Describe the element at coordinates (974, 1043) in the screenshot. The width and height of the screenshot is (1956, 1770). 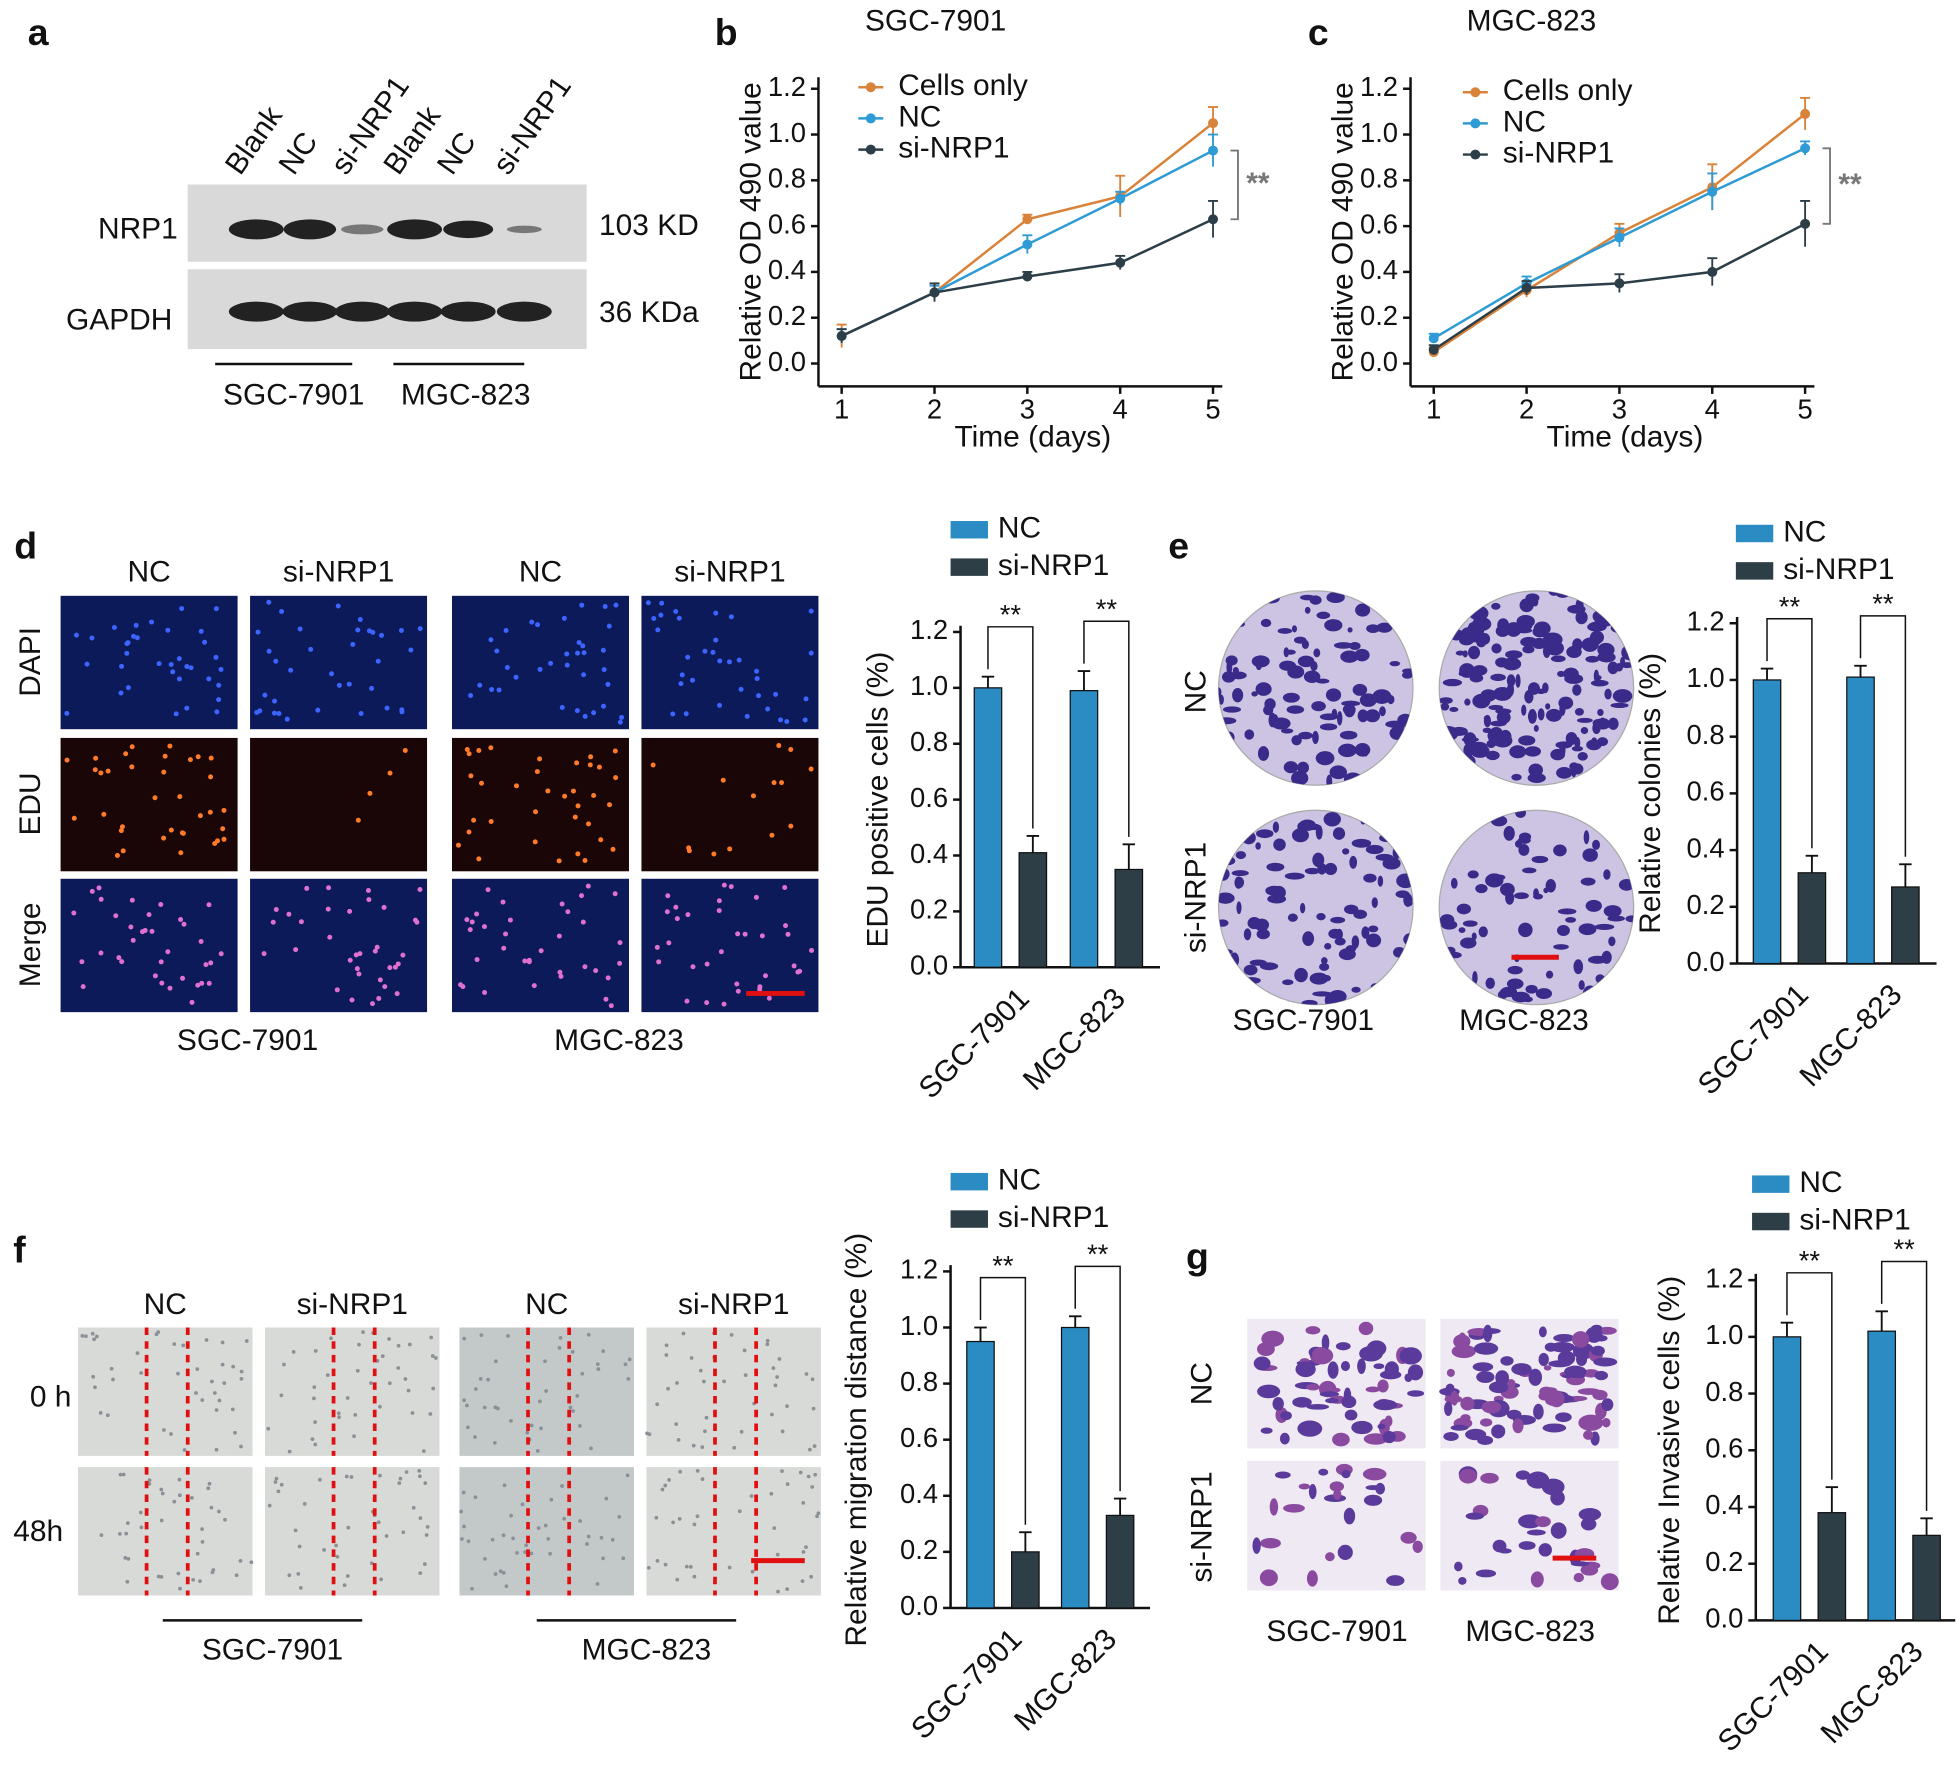
I see `x-tick-label: SGC-7901` at that location.